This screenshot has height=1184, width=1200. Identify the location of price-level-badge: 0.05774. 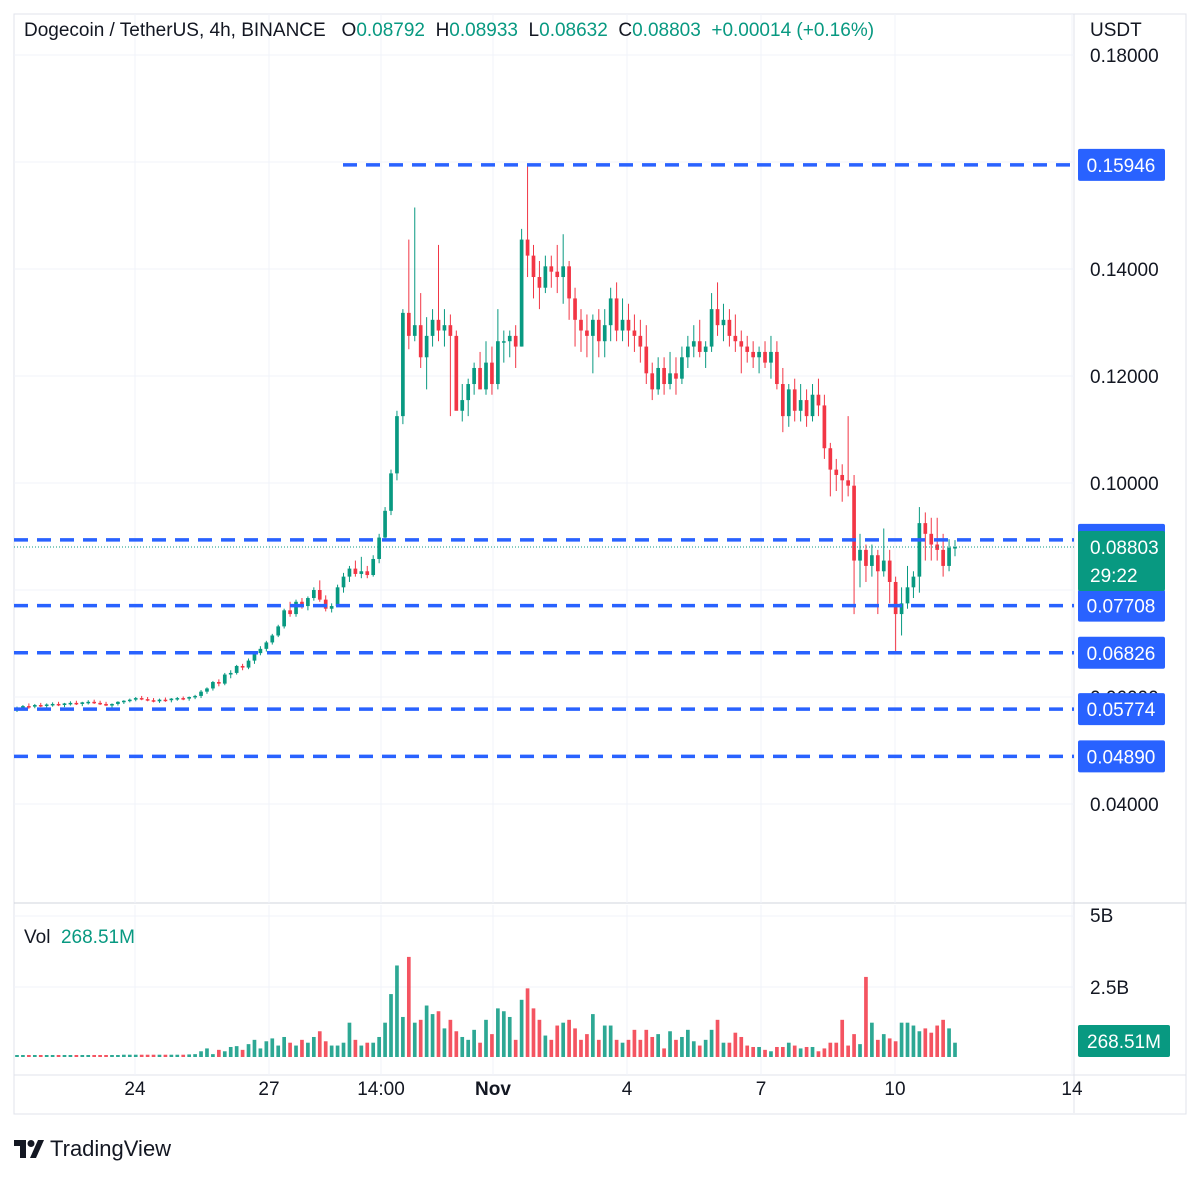
(1121, 709).